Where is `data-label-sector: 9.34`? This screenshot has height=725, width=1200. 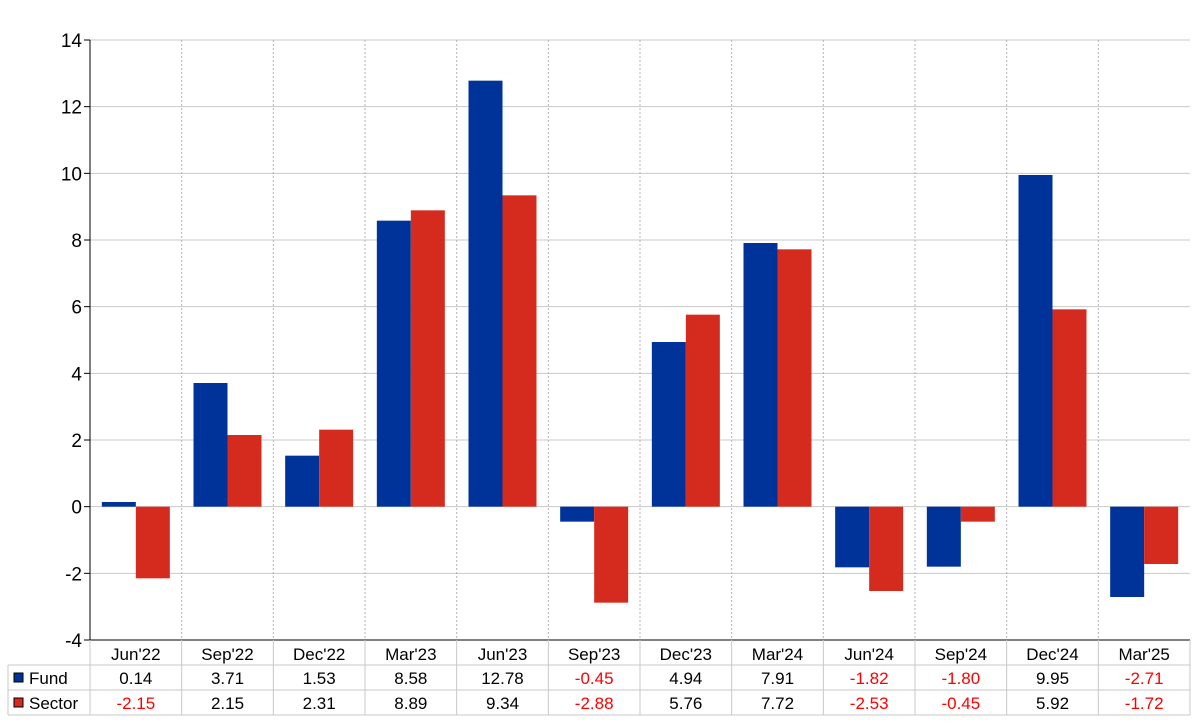
data-label-sector: 9.34 is located at coordinates (502, 703).